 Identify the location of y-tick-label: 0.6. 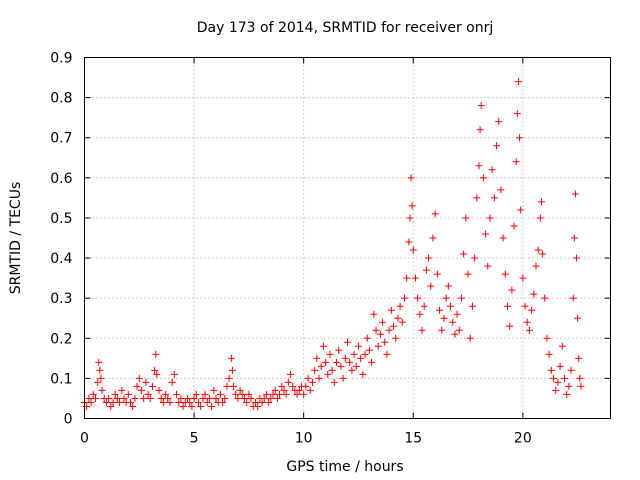
(61, 179).